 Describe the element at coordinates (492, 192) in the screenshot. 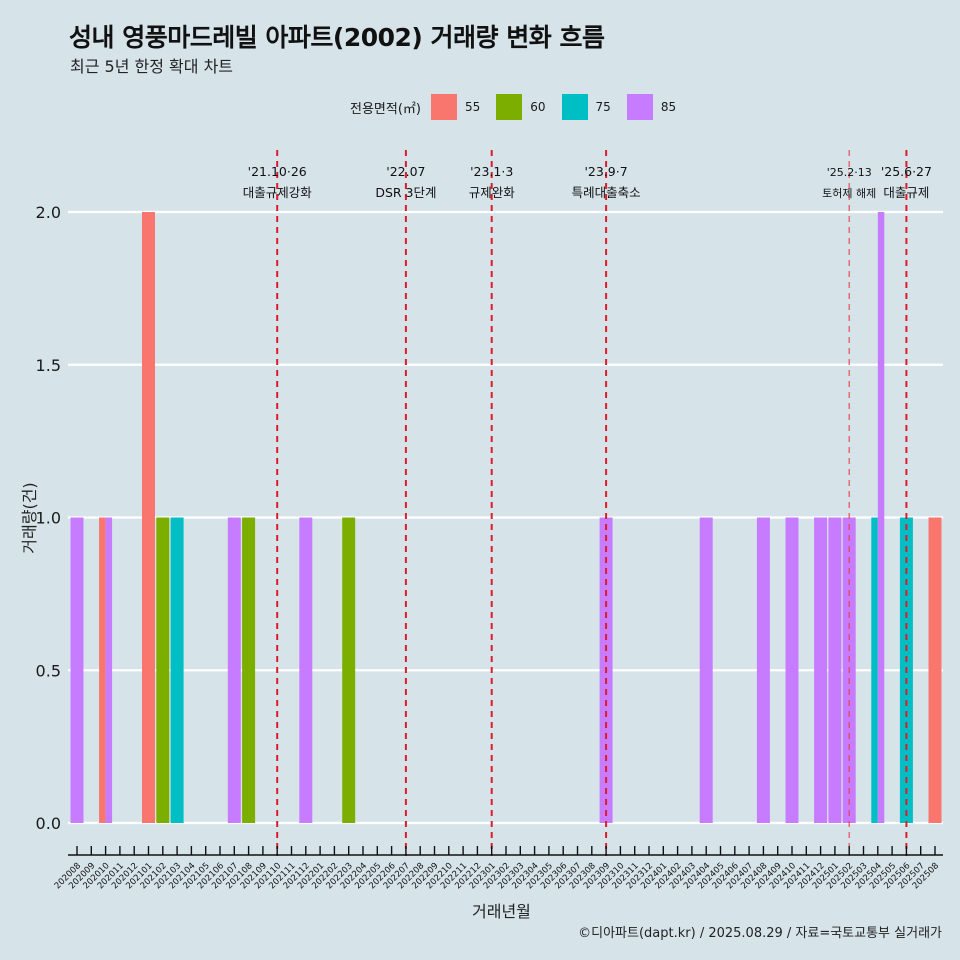

I see `event-label: 규제완화` at that location.